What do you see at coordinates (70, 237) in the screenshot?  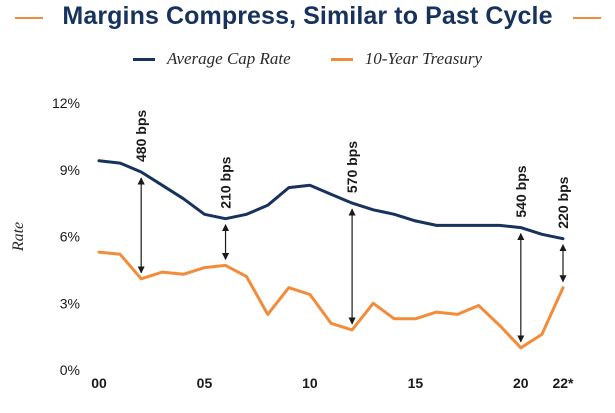 I see `y-tick-label: 6%` at bounding box center [70, 237].